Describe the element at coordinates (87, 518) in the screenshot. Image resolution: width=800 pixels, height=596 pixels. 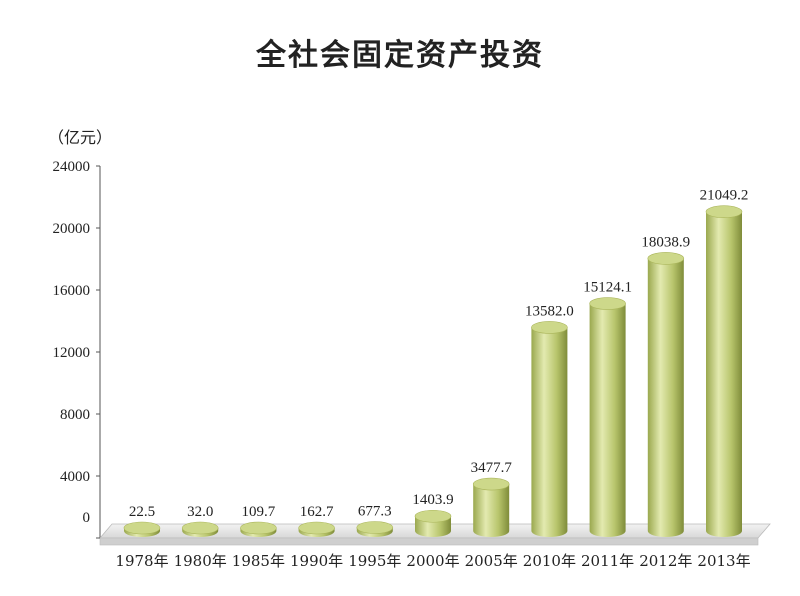
I see `y-tick-label: 0` at that location.